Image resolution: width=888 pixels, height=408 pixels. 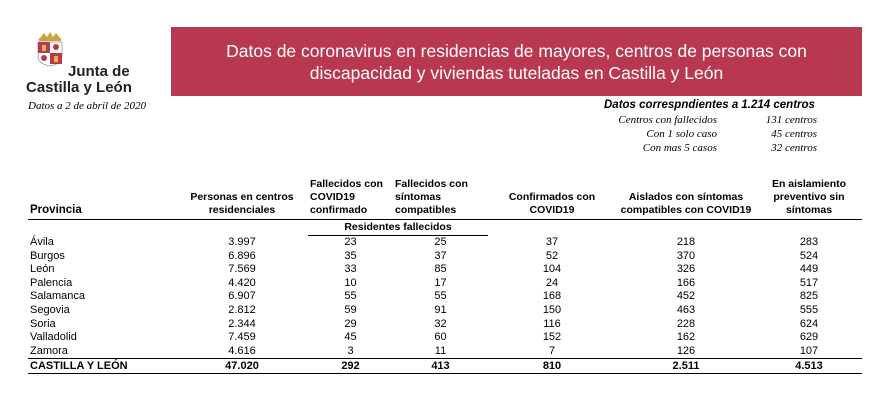 I want to click on table-row: Burgos 6.896 35 37 52 370 524, so click(x=445, y=257).